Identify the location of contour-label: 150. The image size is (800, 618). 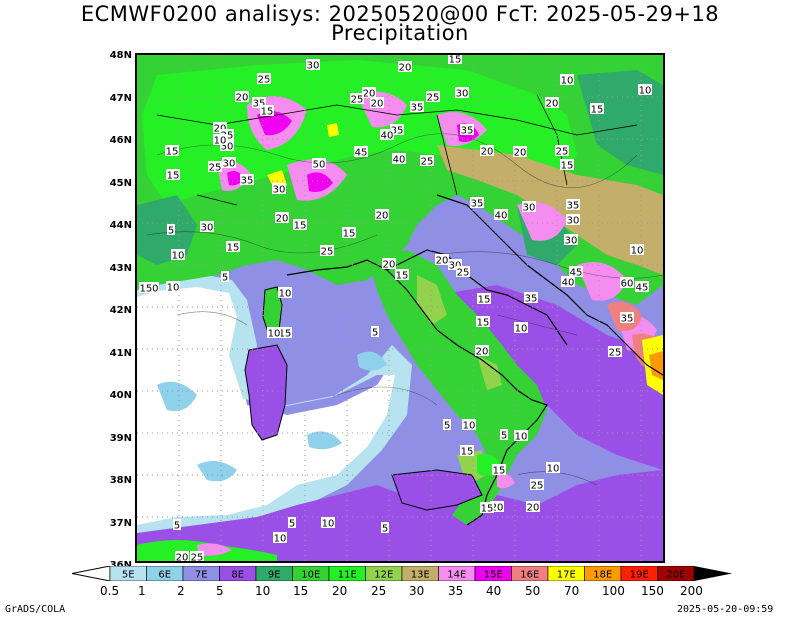
(148, 289).